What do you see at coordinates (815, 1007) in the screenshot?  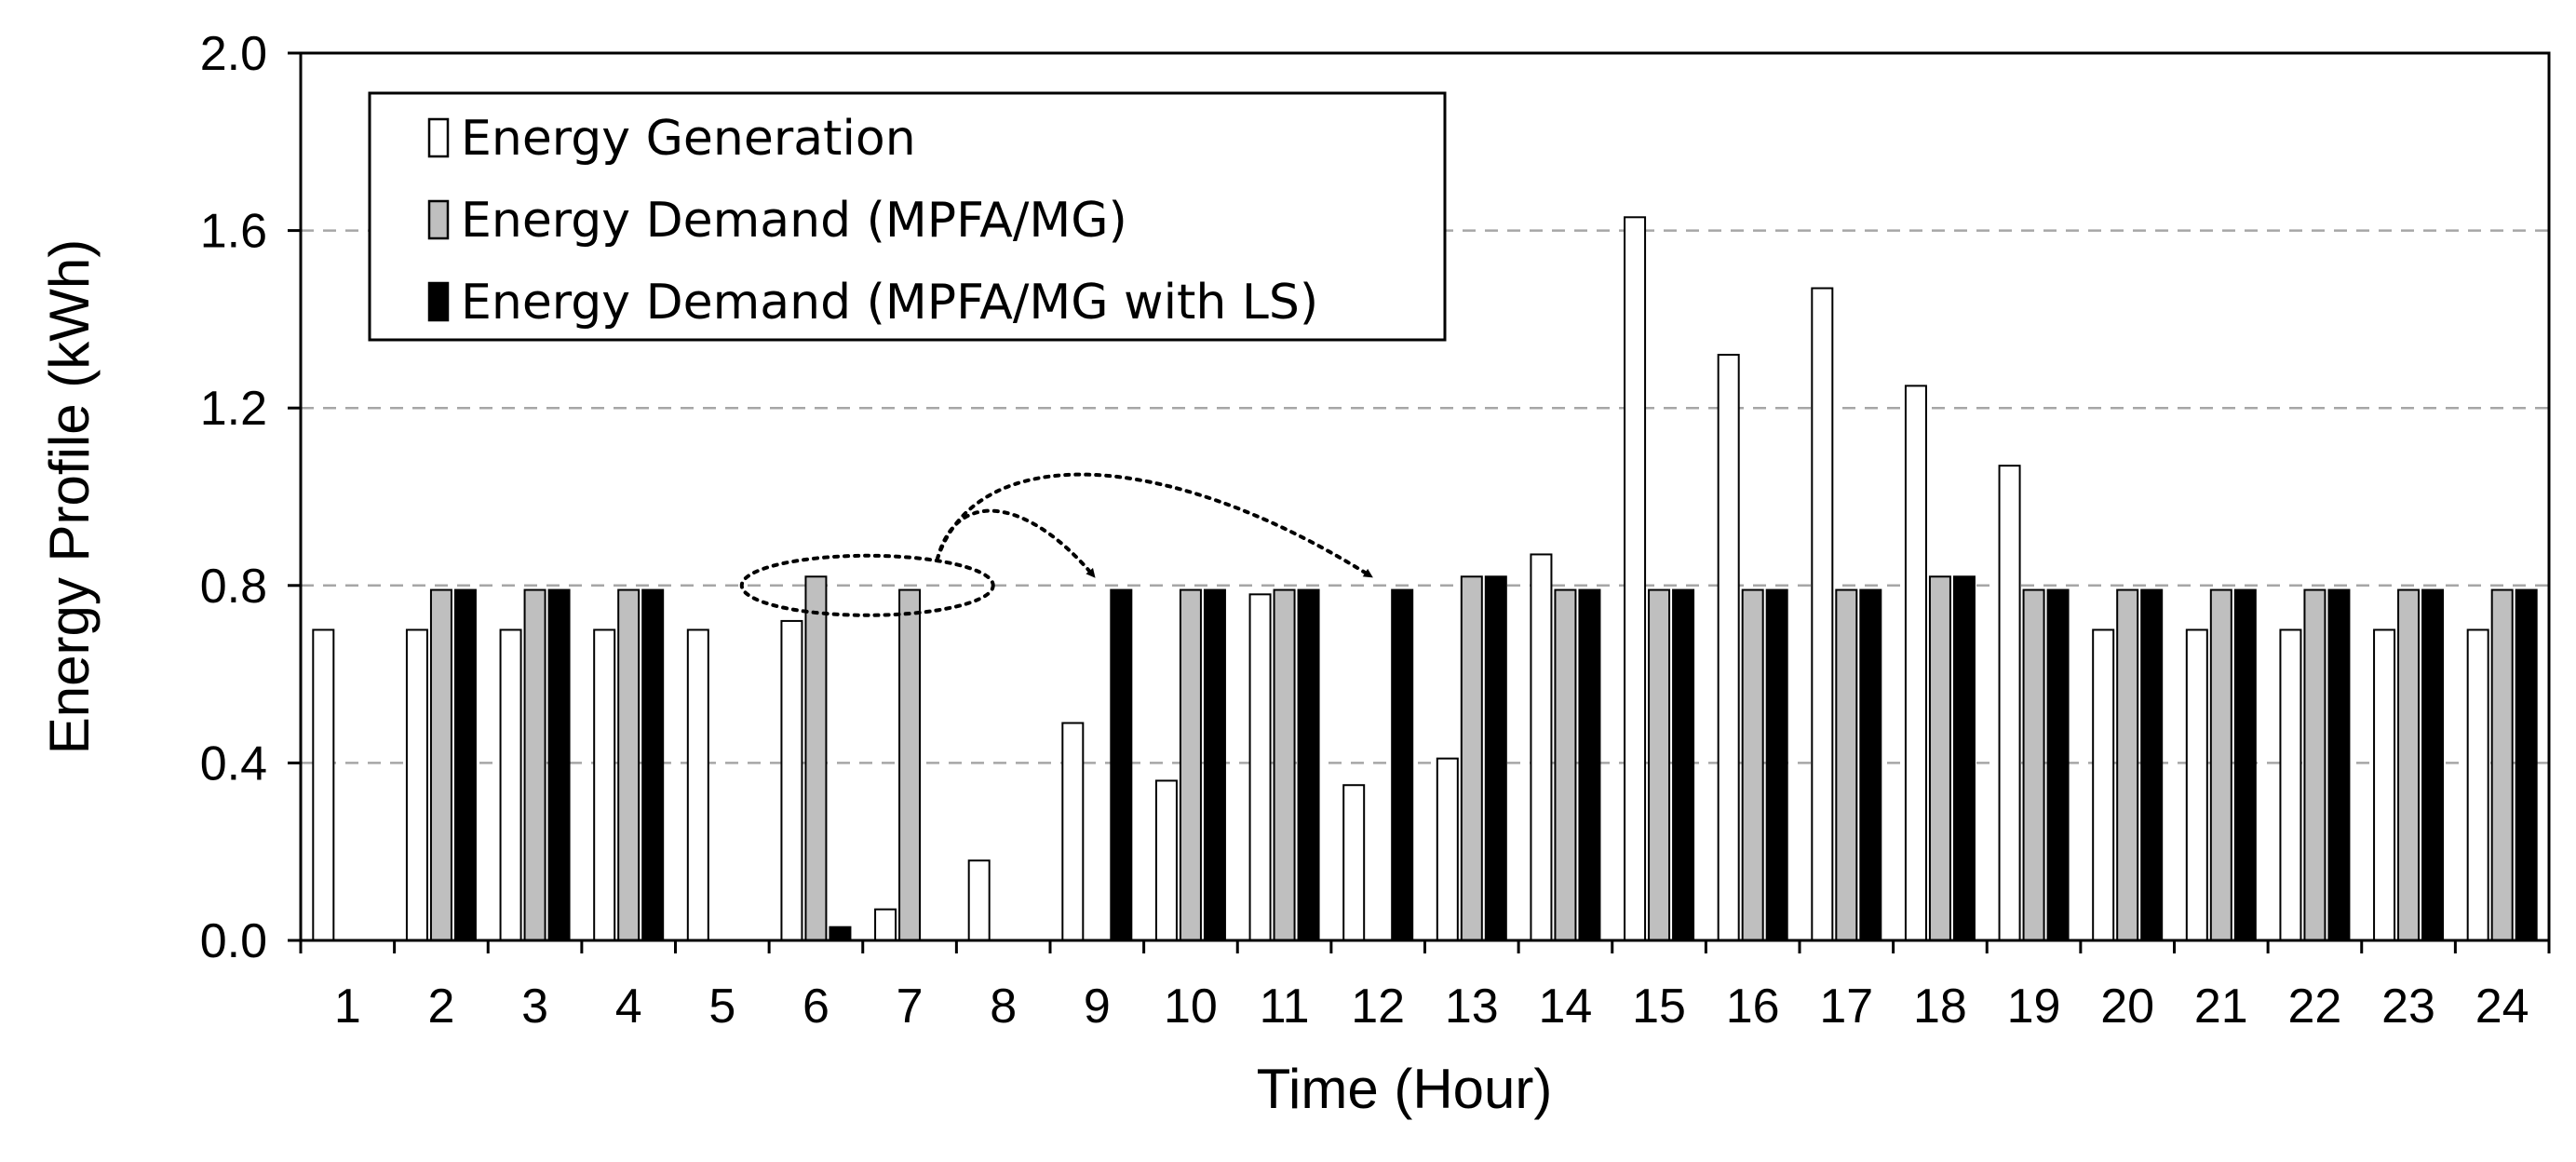 I see `x-tick-label: 6` at bounding box center [815, 1007].